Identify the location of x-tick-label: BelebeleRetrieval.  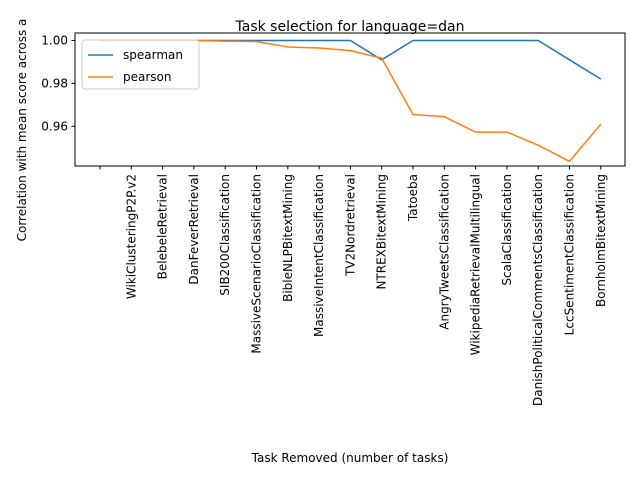
(163, 226).